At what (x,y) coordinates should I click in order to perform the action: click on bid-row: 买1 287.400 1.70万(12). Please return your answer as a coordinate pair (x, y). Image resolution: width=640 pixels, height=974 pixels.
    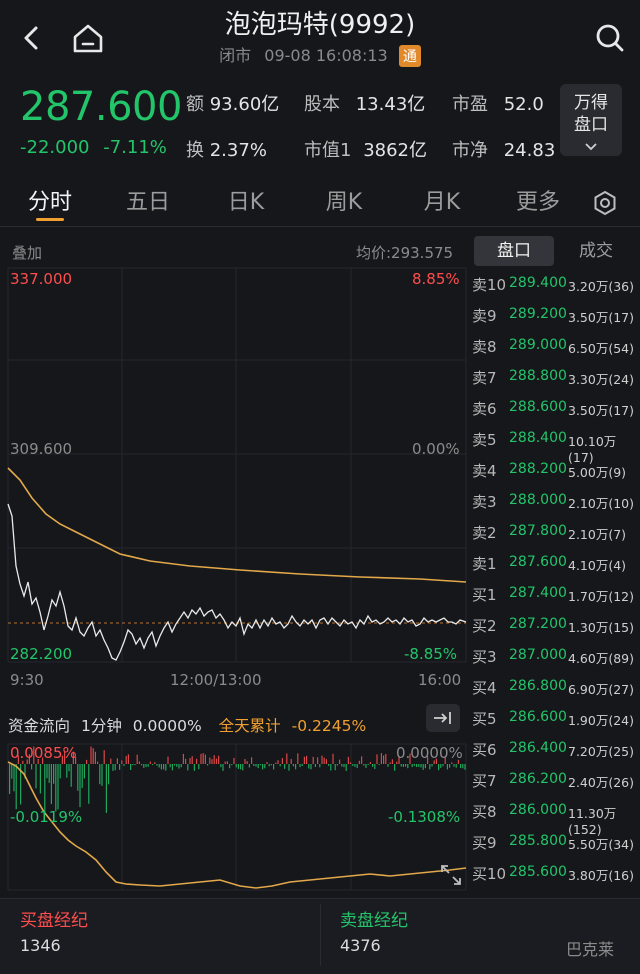
    Looking at the image, I should click on (556, 593).